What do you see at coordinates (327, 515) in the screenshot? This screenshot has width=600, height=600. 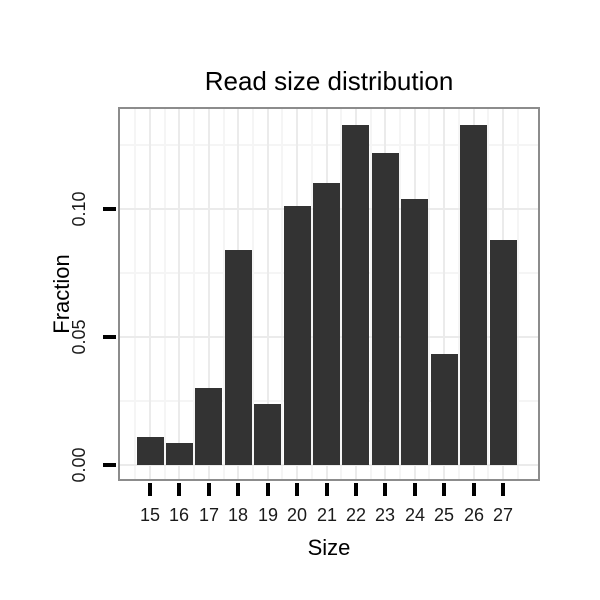 I see `x-tick-label-21: 21` at bounding box center [327, 515].